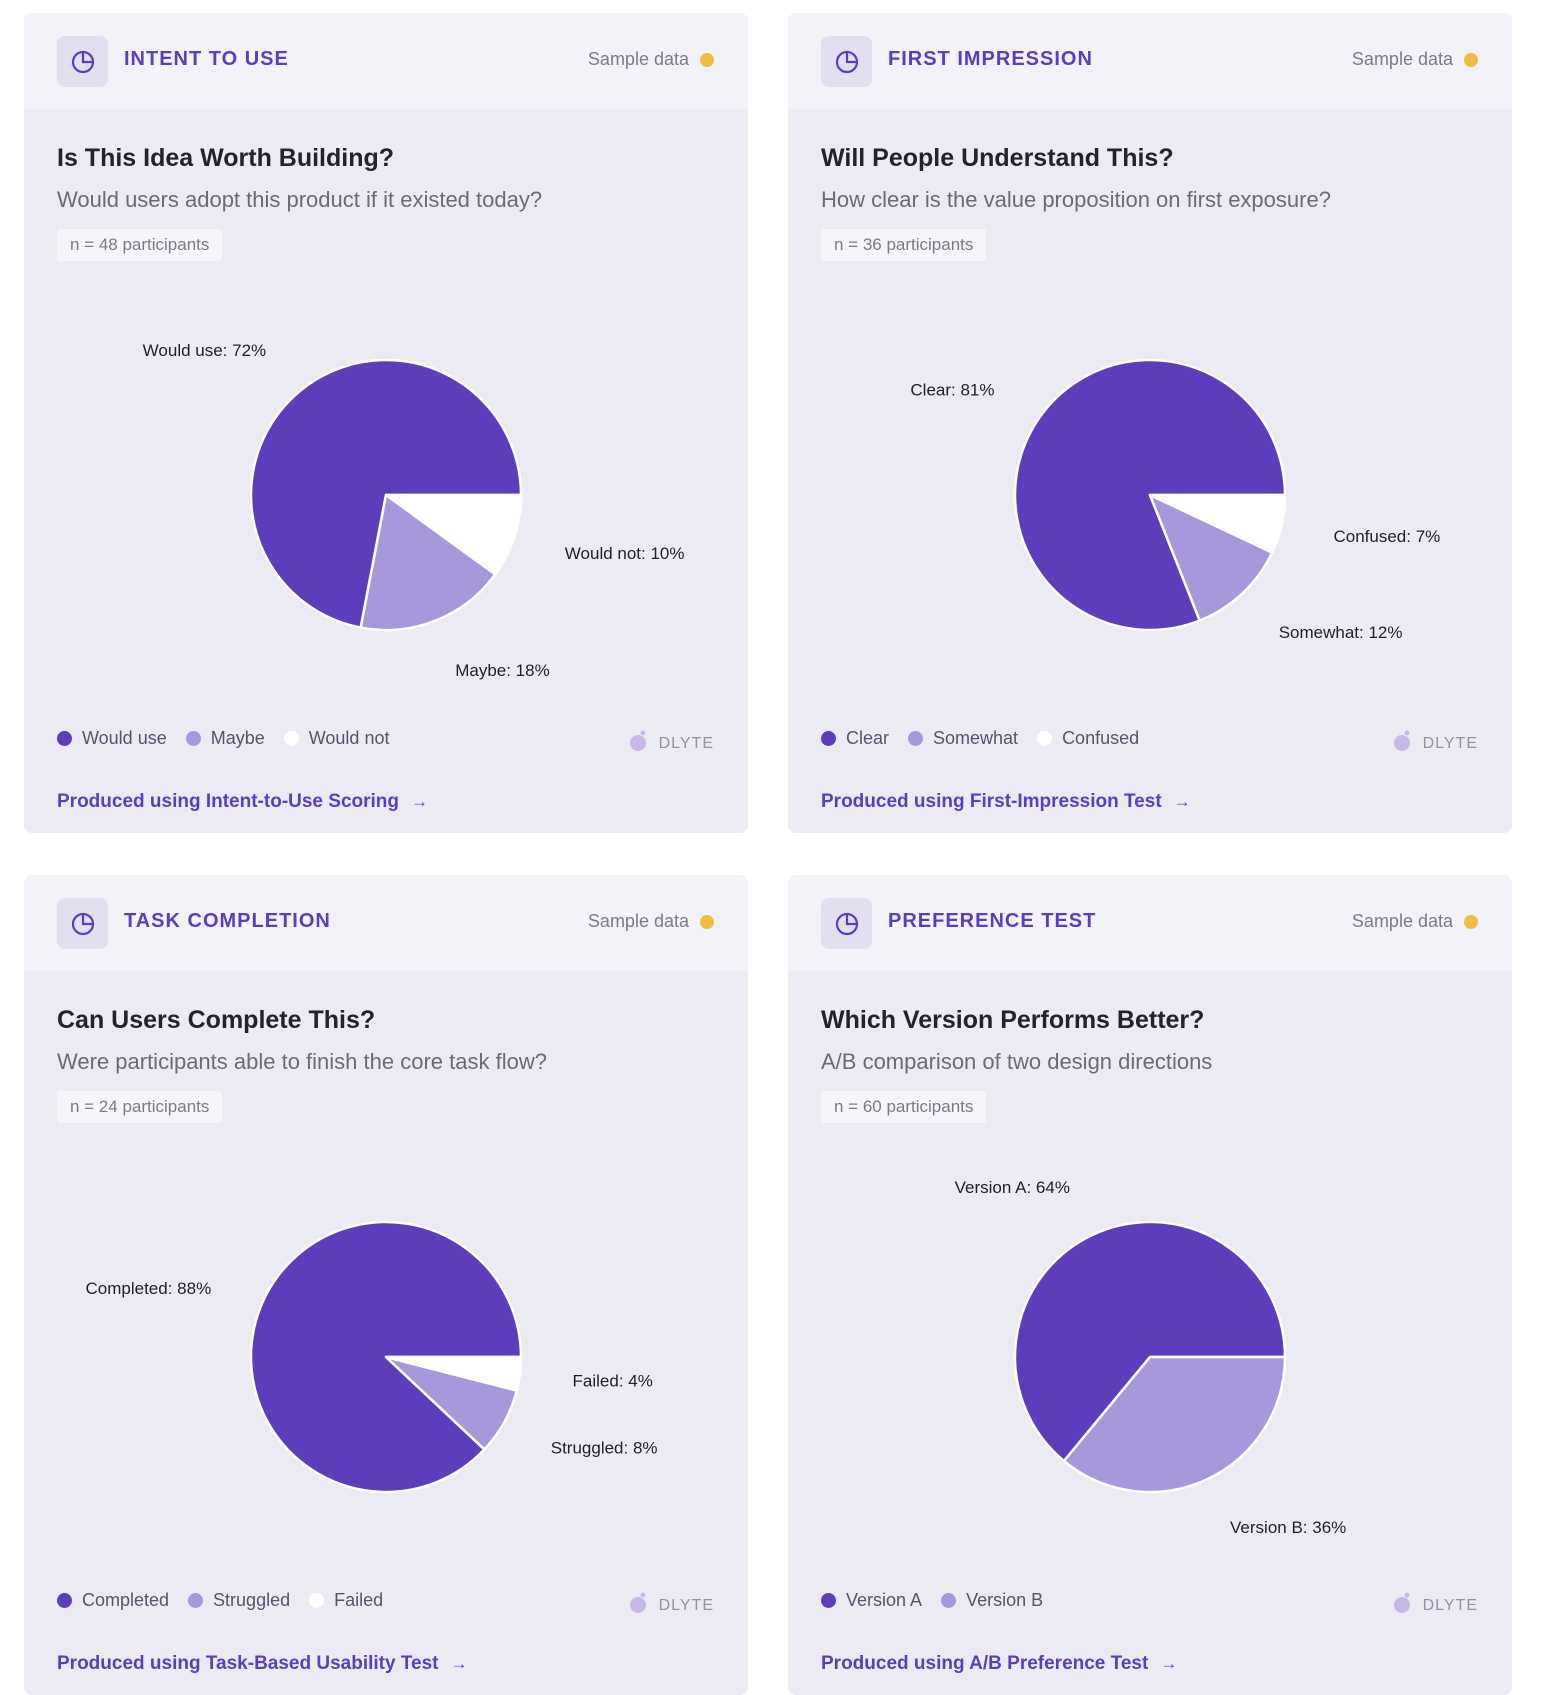 This screenshot has height=1695, width=1546. I want to click on legend-item: Version B, so click(992, 1600).